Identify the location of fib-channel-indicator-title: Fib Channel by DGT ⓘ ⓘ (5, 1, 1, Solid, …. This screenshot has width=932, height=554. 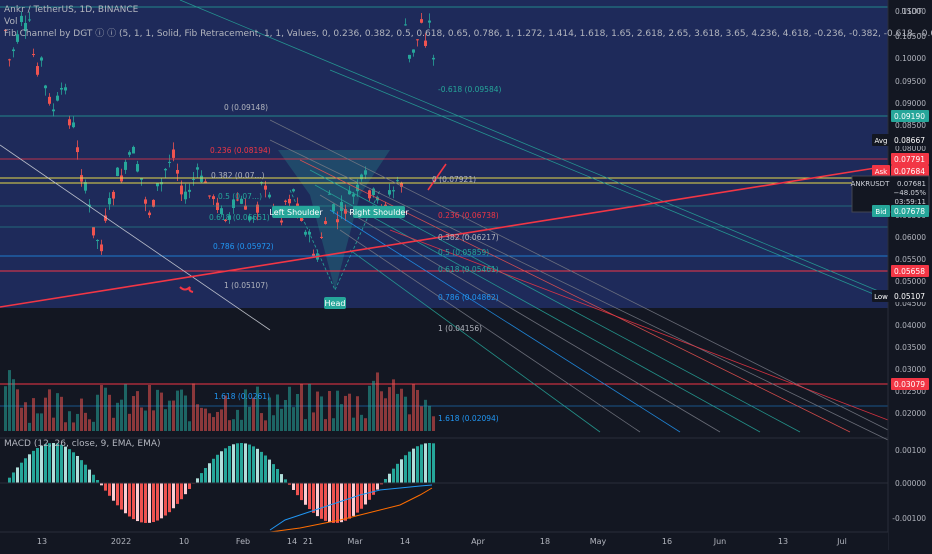
(468, 34).